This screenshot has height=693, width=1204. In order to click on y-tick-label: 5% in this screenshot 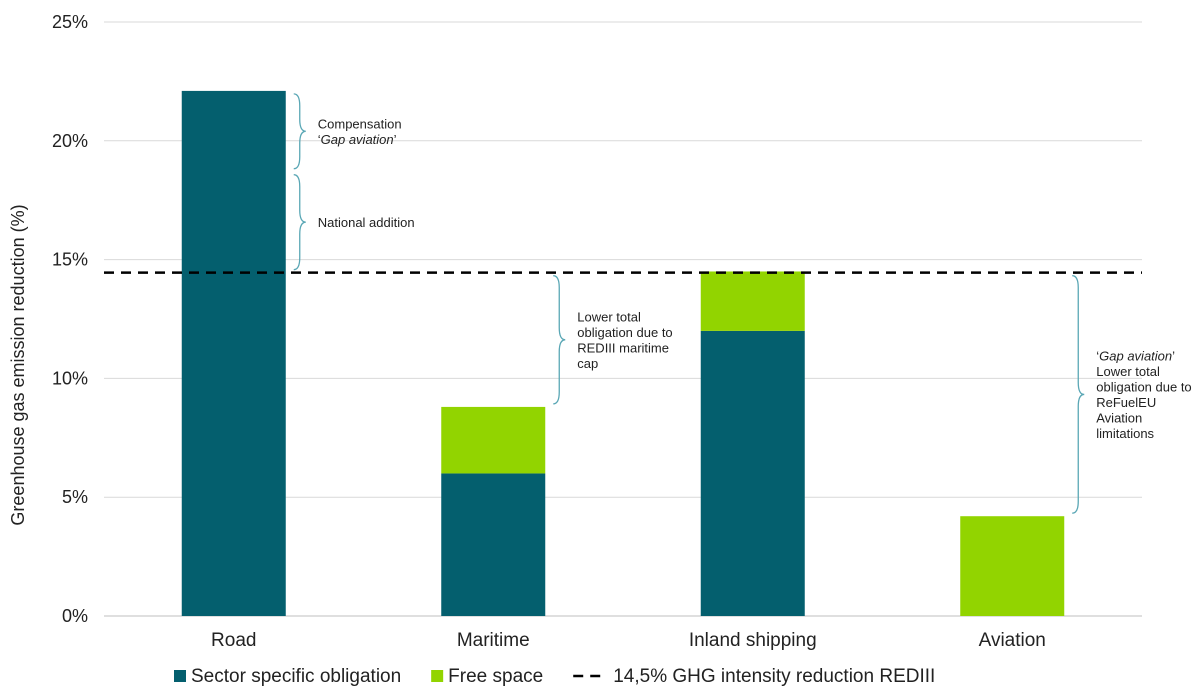, I will do `click(75, 497)`.